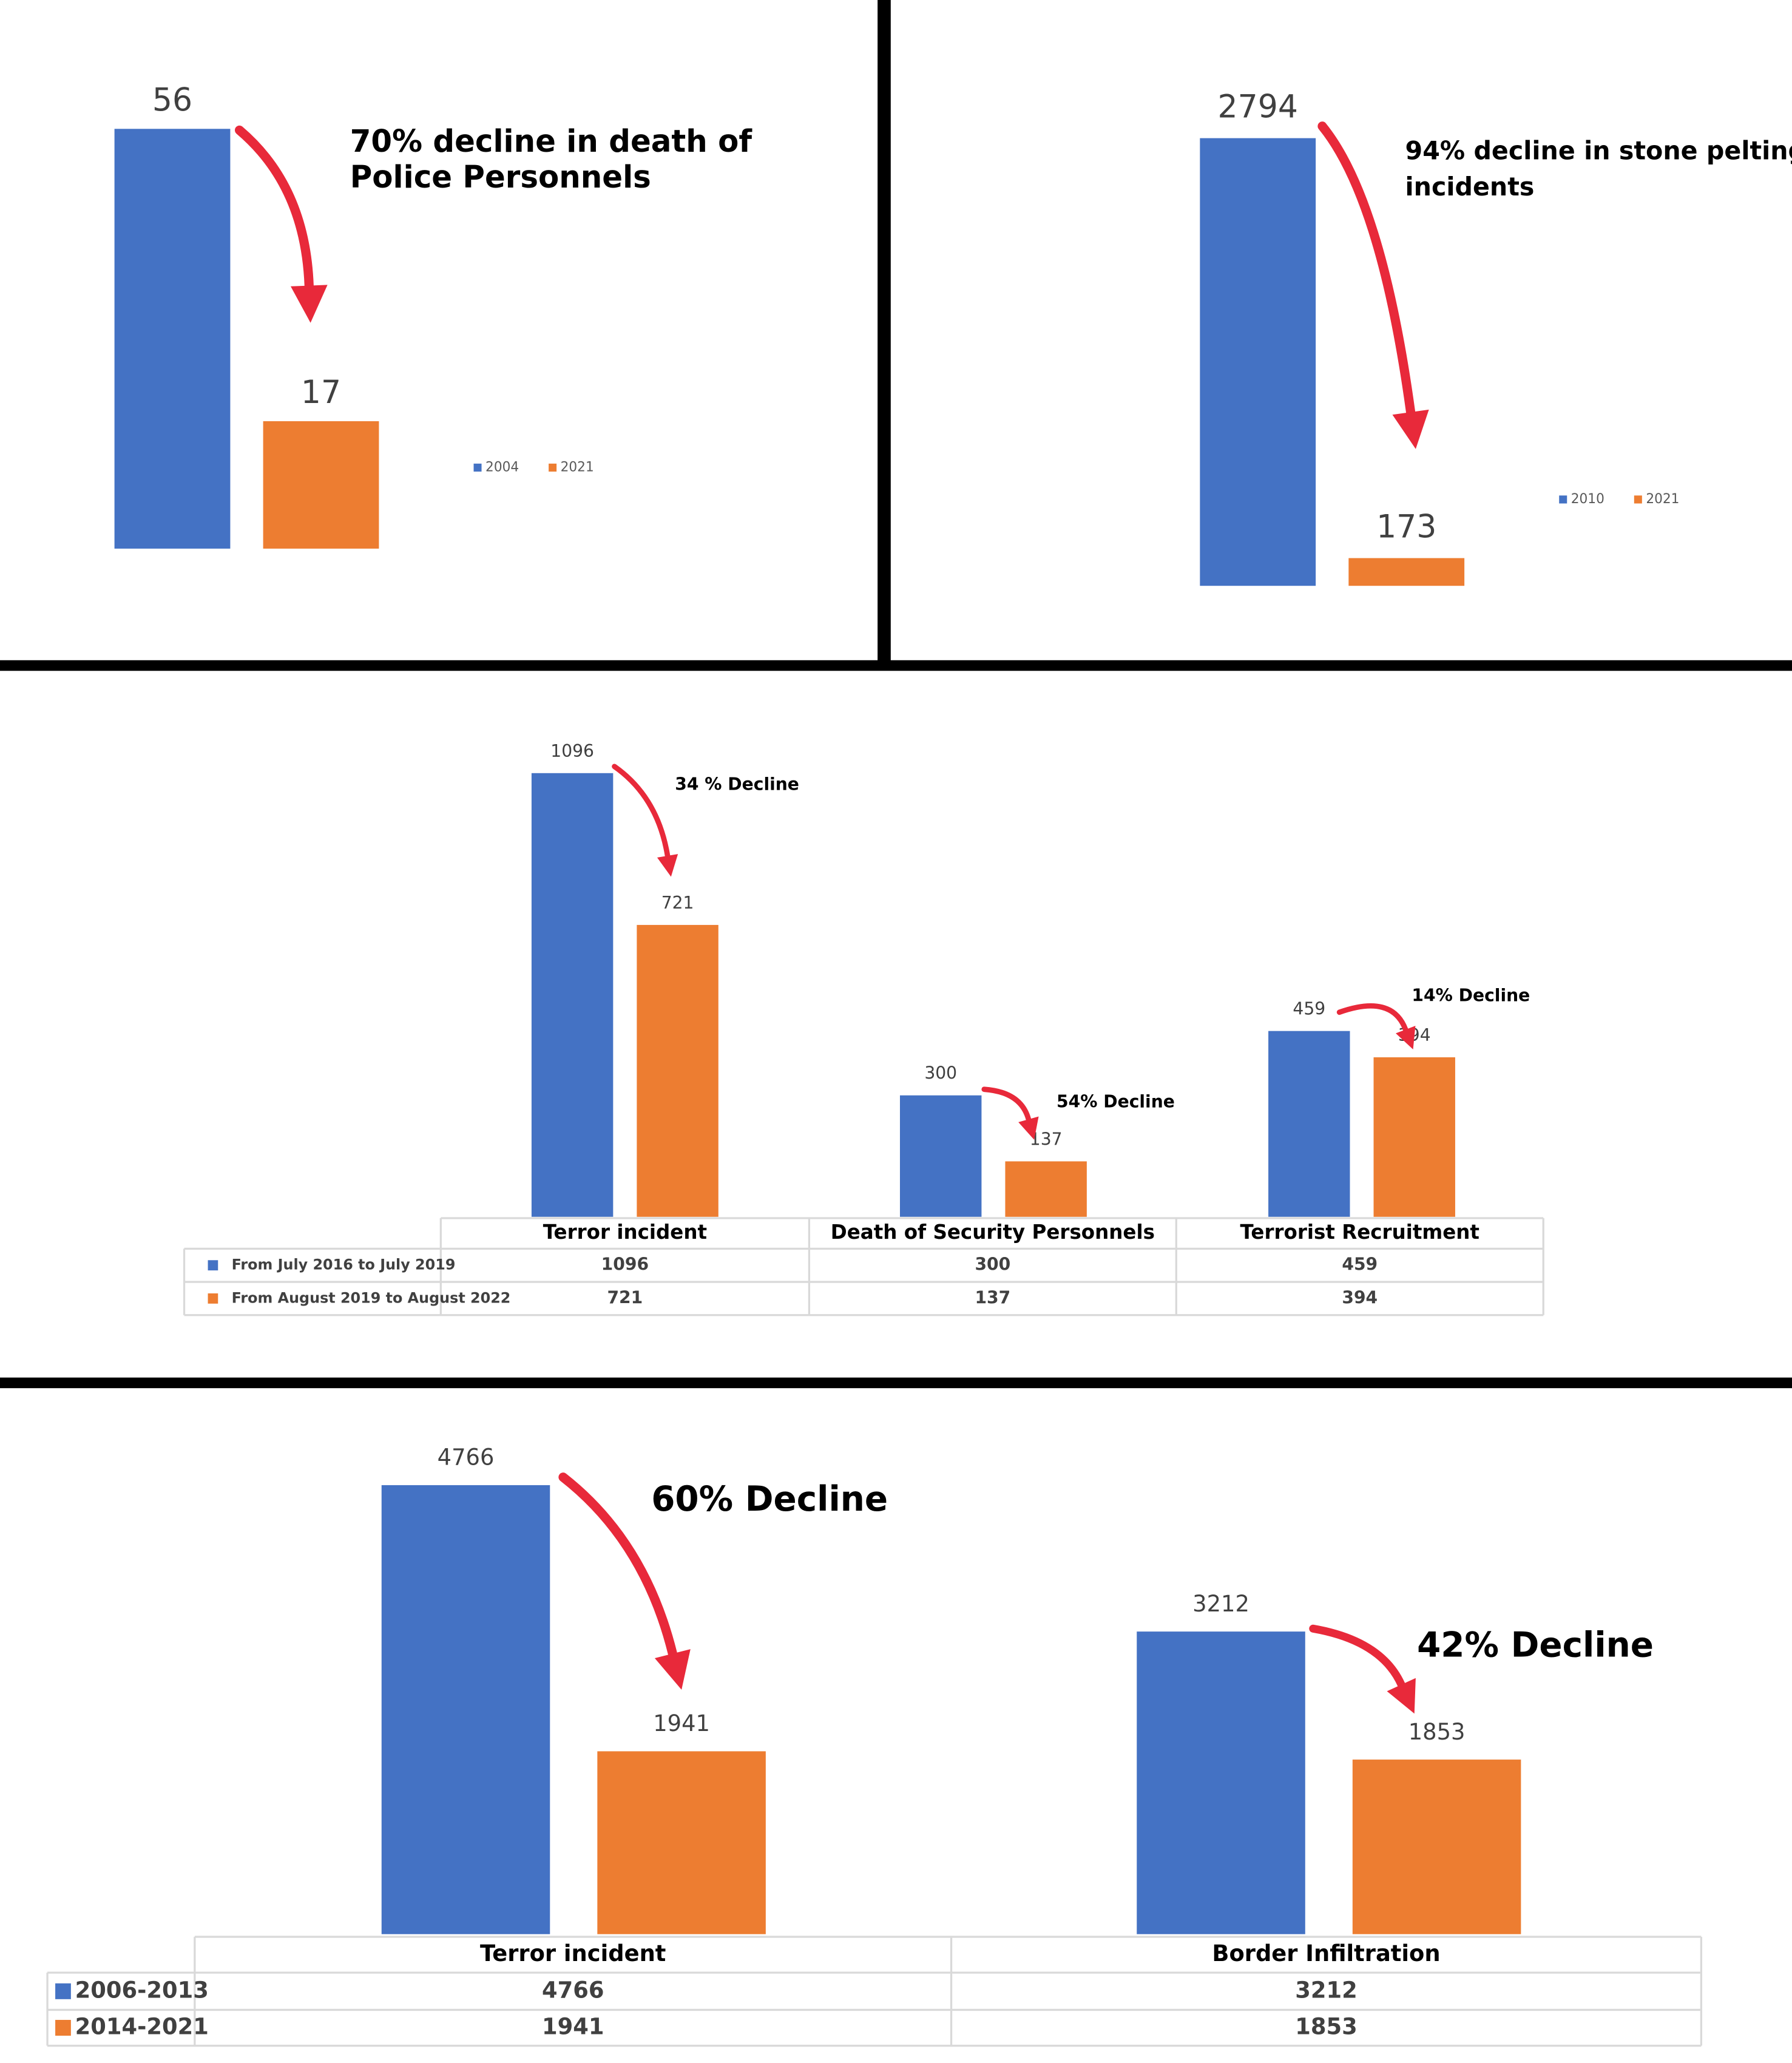 This screenshot has width=1792, height=2063. Describe the element at coordinates (1587, 499) in the screenshot. I see `legend-label: 2010` at that location.